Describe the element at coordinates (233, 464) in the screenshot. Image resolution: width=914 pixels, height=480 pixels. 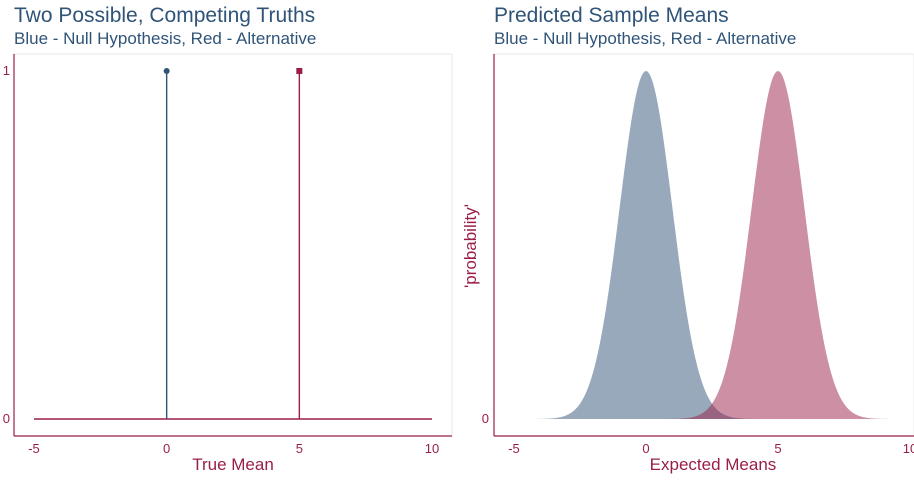
I see `left-x-axis-label: True Mean` at that location.